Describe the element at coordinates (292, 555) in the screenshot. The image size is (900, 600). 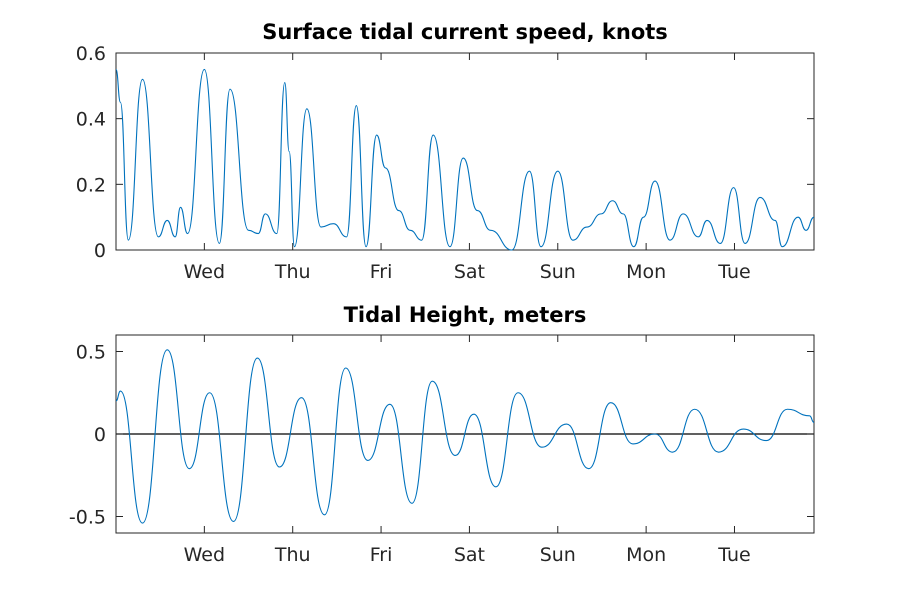
I see `tidal-height-x-tick-label: Thu` at that location.